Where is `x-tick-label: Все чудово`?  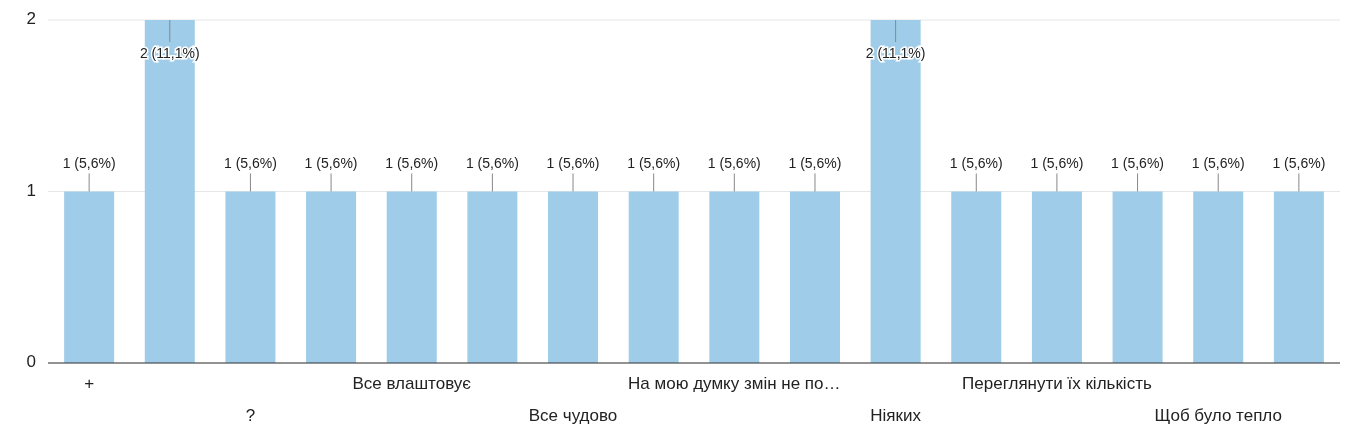
x-tick-label: Все чудово is located at coordinates (573, 415).